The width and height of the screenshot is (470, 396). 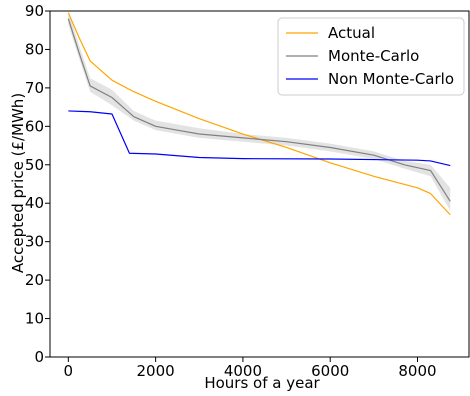 I want to click on y-tick-label-0: 0, so click(x=39, y=357).